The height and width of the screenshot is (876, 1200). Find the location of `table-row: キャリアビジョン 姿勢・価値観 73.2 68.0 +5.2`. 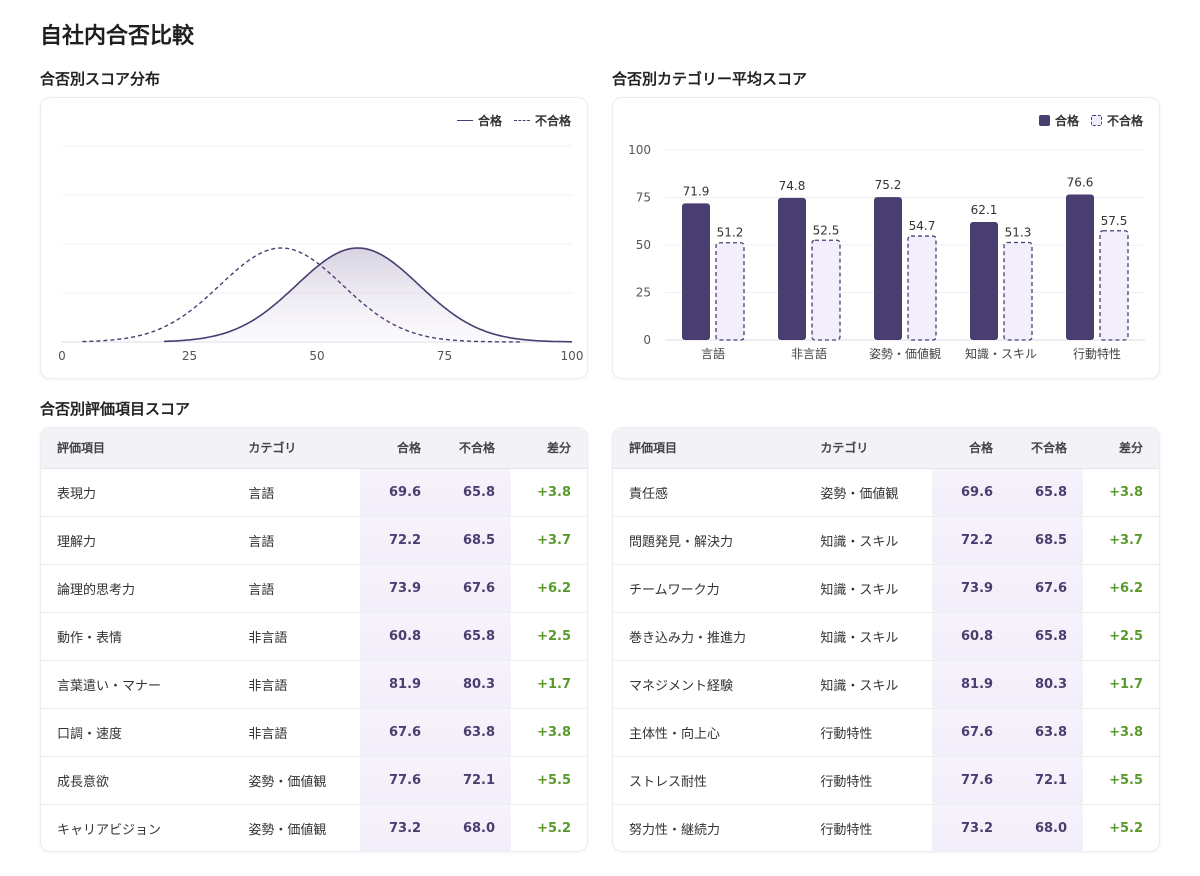

table-row: キャリアビジョン 姿勢・価値観 73.2 68.0 +5.2 is located at coordinates (314, 827).